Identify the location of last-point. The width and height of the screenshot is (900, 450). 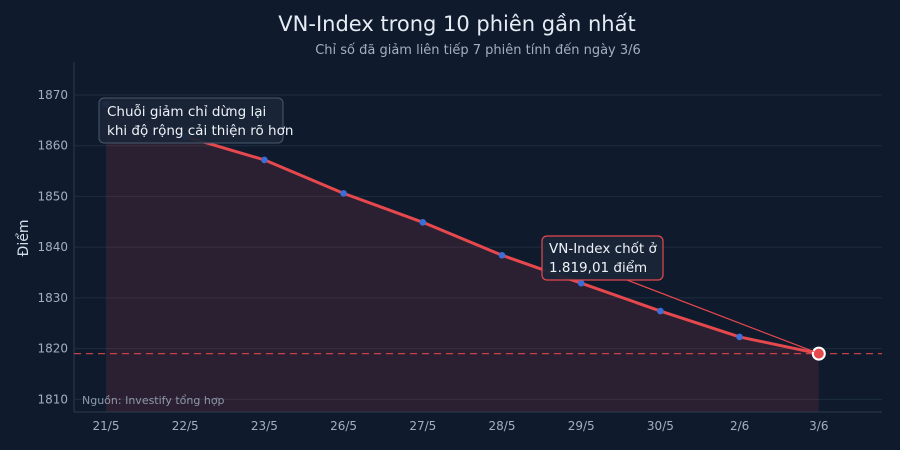
(818, 353).